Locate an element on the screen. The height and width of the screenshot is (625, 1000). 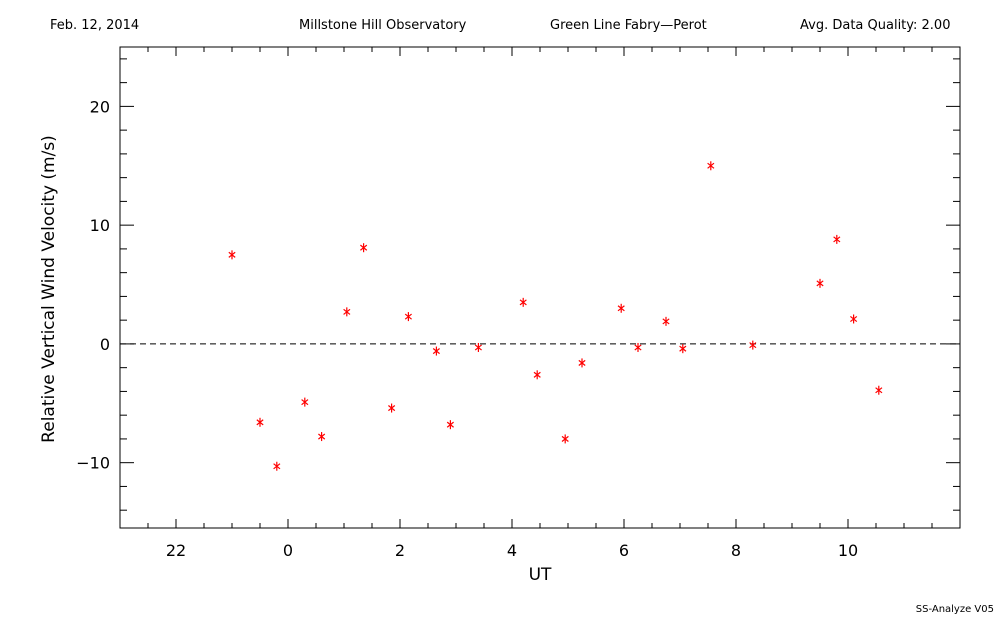
x-tick-label: 4 is located at coordinates (512, 550).